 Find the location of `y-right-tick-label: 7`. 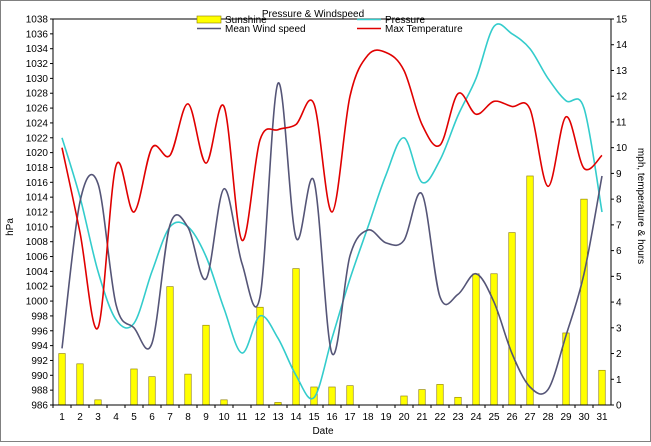

y-right-tick-label: 7 is located at coordinates (619, 225).